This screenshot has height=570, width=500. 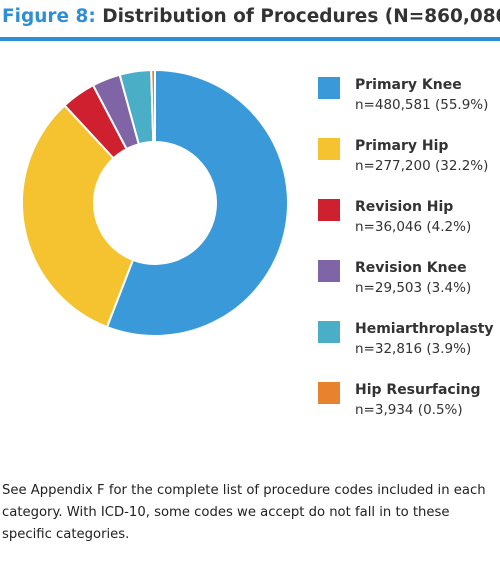 I want to click on legend-name: Revision Knee, so click(x=411, y=268).